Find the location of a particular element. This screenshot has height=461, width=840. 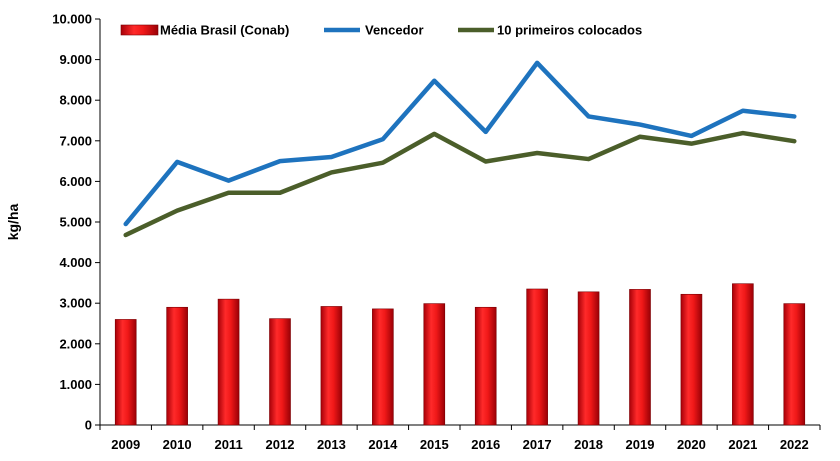

y-tick-label: 1.000 is located at coordinates (75, 384).